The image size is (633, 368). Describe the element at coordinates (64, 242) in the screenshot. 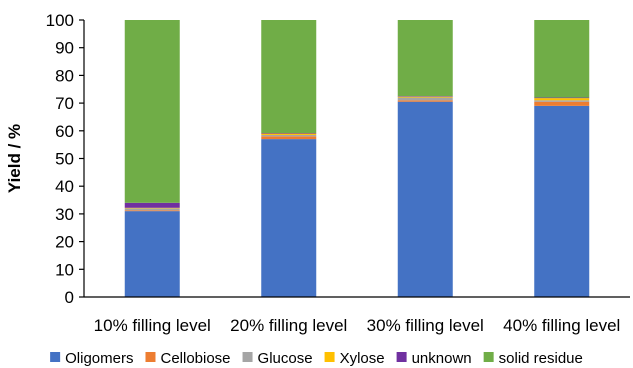

I see `y-tick-label: 20` at that location.